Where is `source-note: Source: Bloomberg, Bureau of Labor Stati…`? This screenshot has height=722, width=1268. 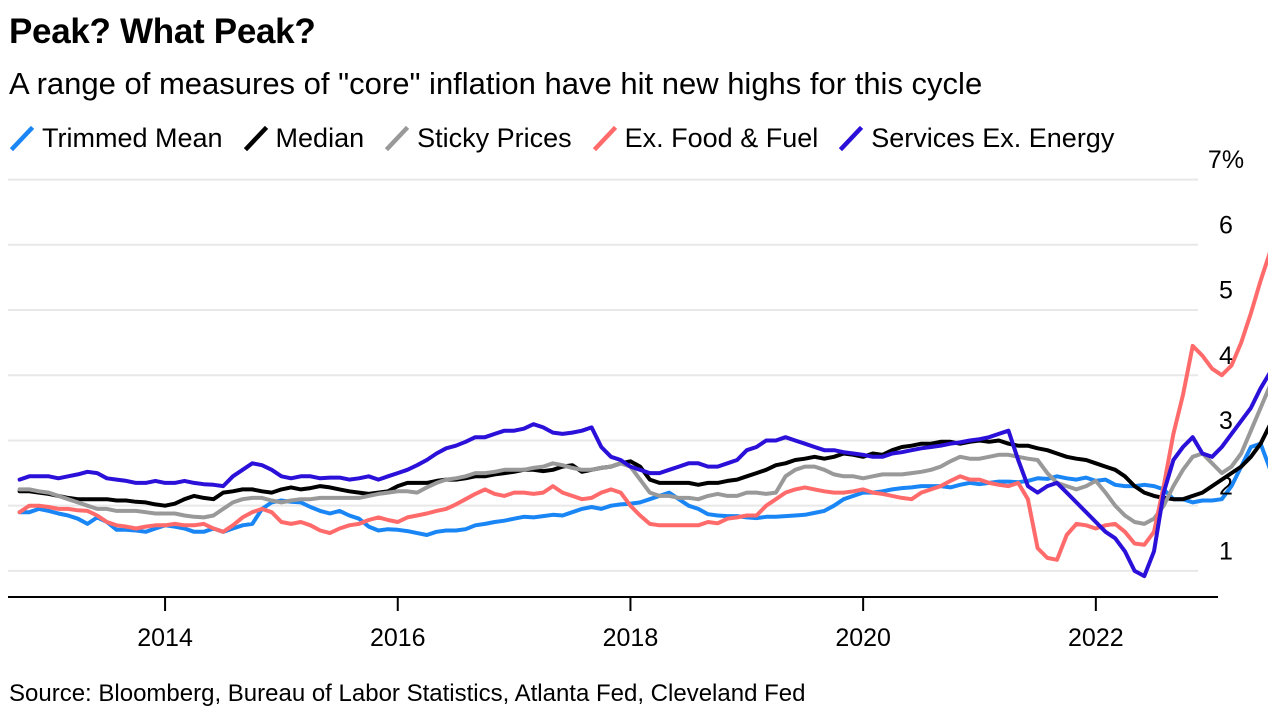 source-note: Source: Bloomberg, Bureau of Labor Stati… is located at coordinates (407, 693).